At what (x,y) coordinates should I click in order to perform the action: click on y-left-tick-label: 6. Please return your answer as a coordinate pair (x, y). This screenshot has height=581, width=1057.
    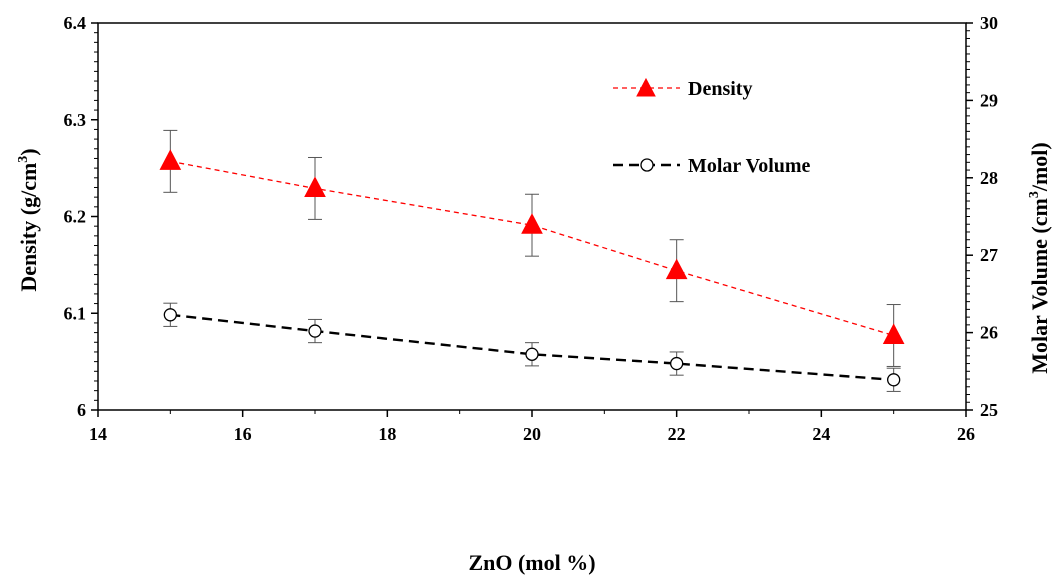
    Looking at the image, I should click on (81, 410).